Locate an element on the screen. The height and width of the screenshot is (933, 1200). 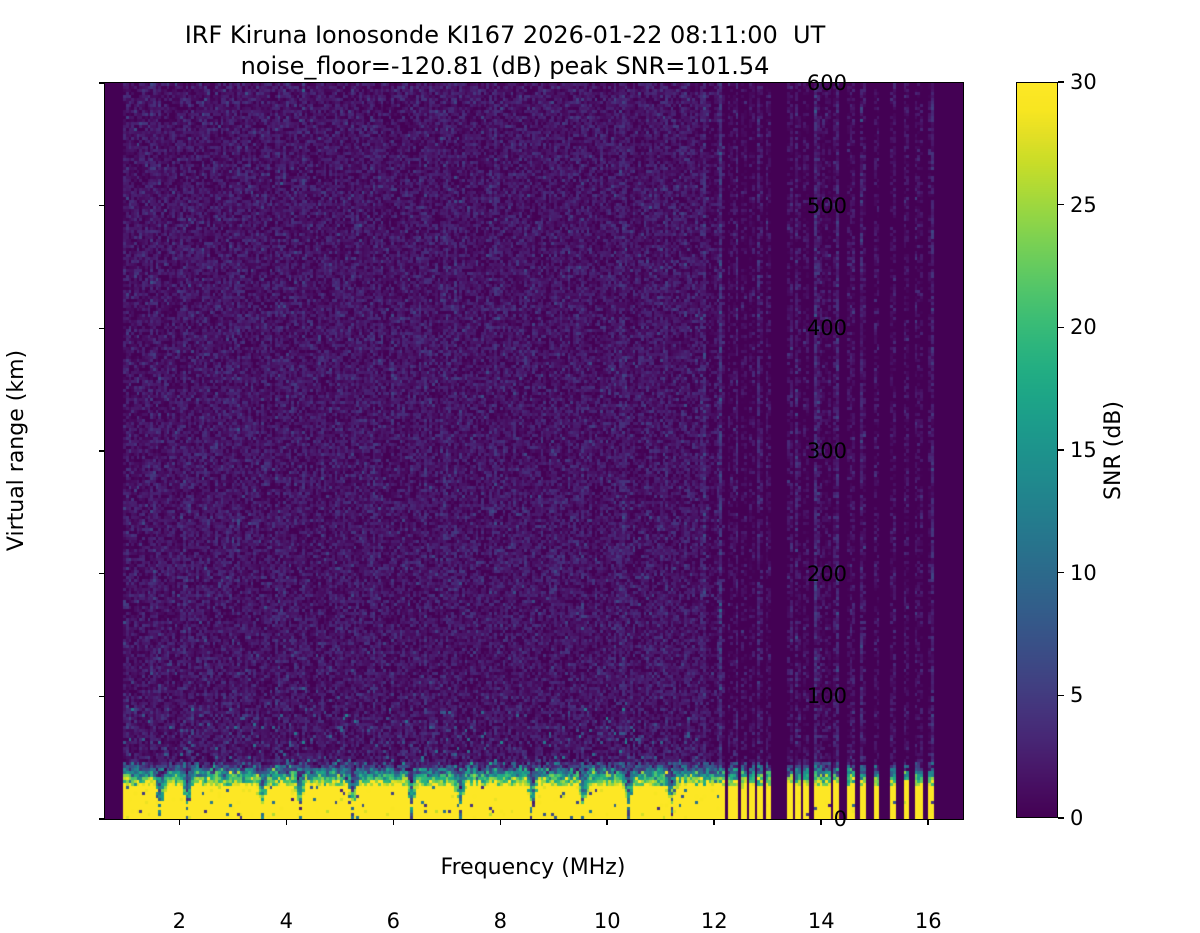
y-tick-label: 600 is located at coordinates (826, 83).